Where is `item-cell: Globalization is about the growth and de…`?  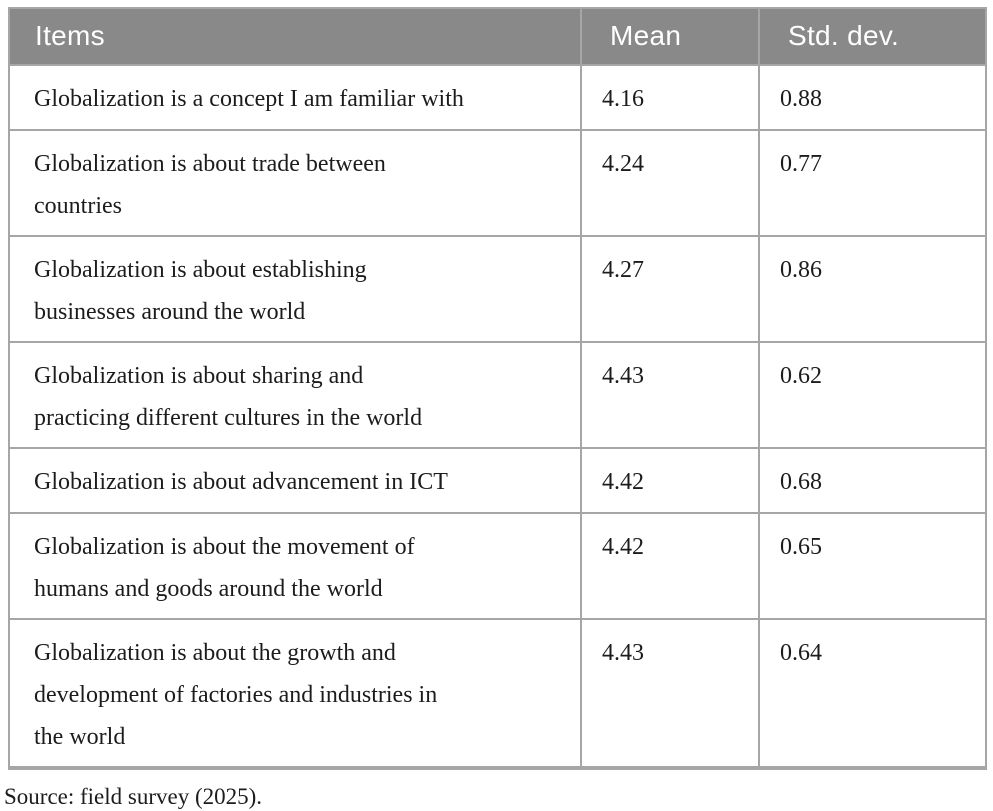 item-cell: Globalization is about the growth and de… is located at coordinates (295, 693).